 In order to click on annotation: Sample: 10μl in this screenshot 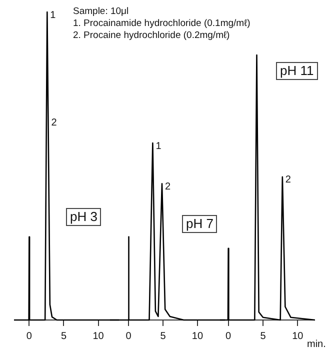, I will do `click(101, 12)`.